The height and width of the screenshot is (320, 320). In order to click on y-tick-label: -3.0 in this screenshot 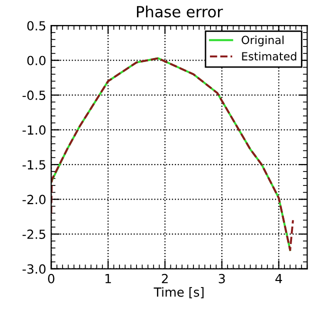, I will do `click(34, 269)`.